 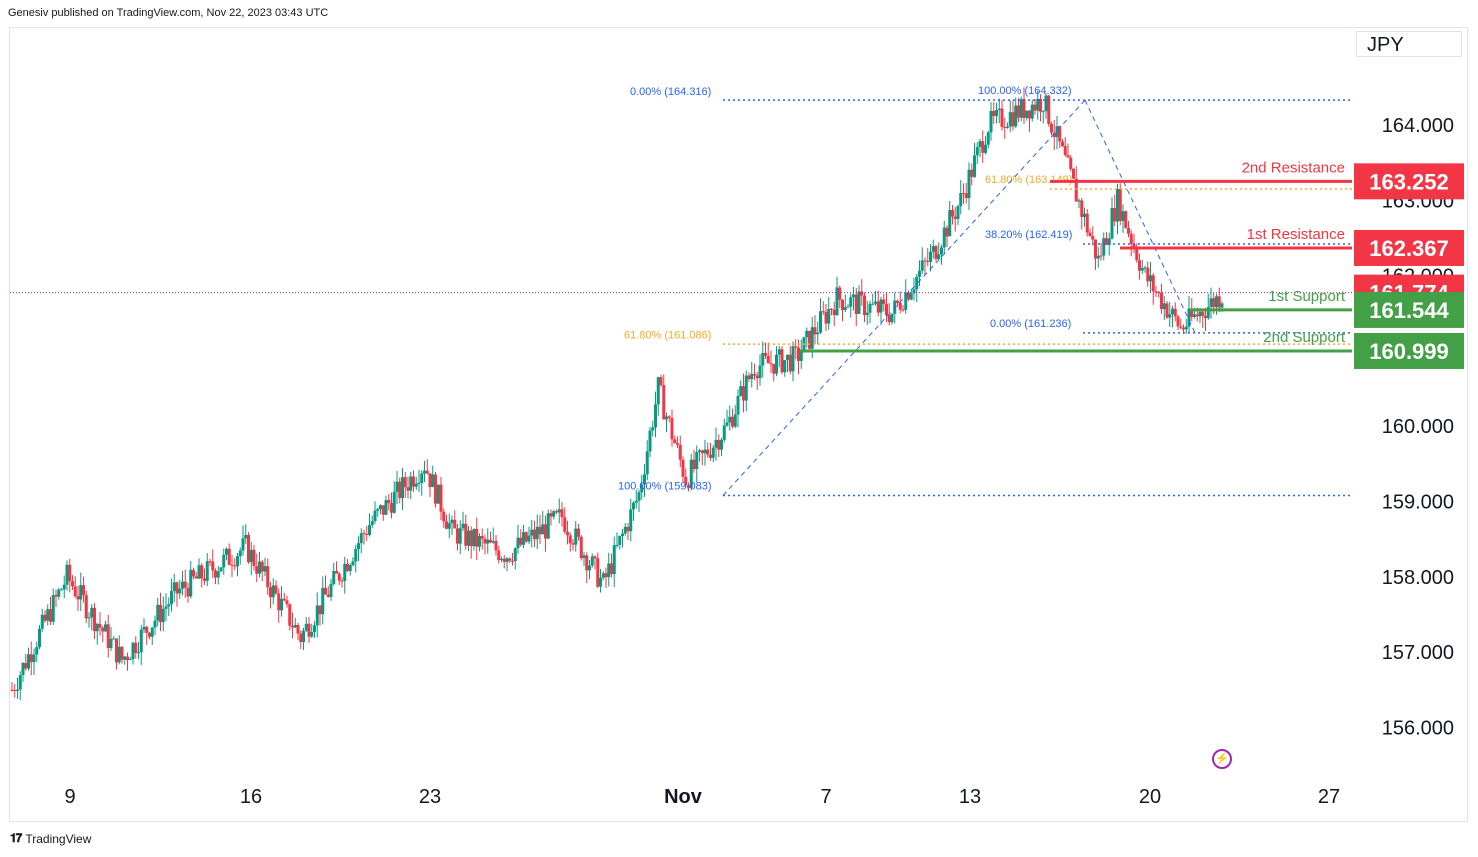 I want to click on x-tick-label: 27, so click(x=1329, y=797).